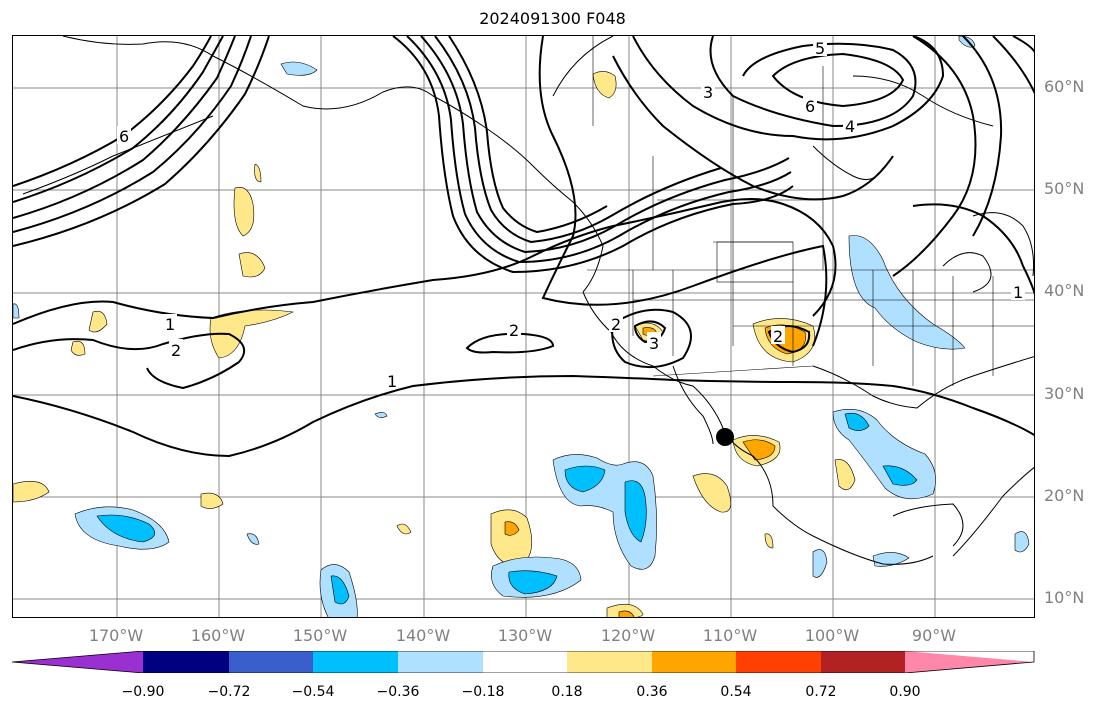 Image resolution: width=1105 pixels, height=712 pixels. What do you see at coordinates (218, 635) in the screenshot?
I see `longitude-label: 160°W` at bounding box center [218, 635].